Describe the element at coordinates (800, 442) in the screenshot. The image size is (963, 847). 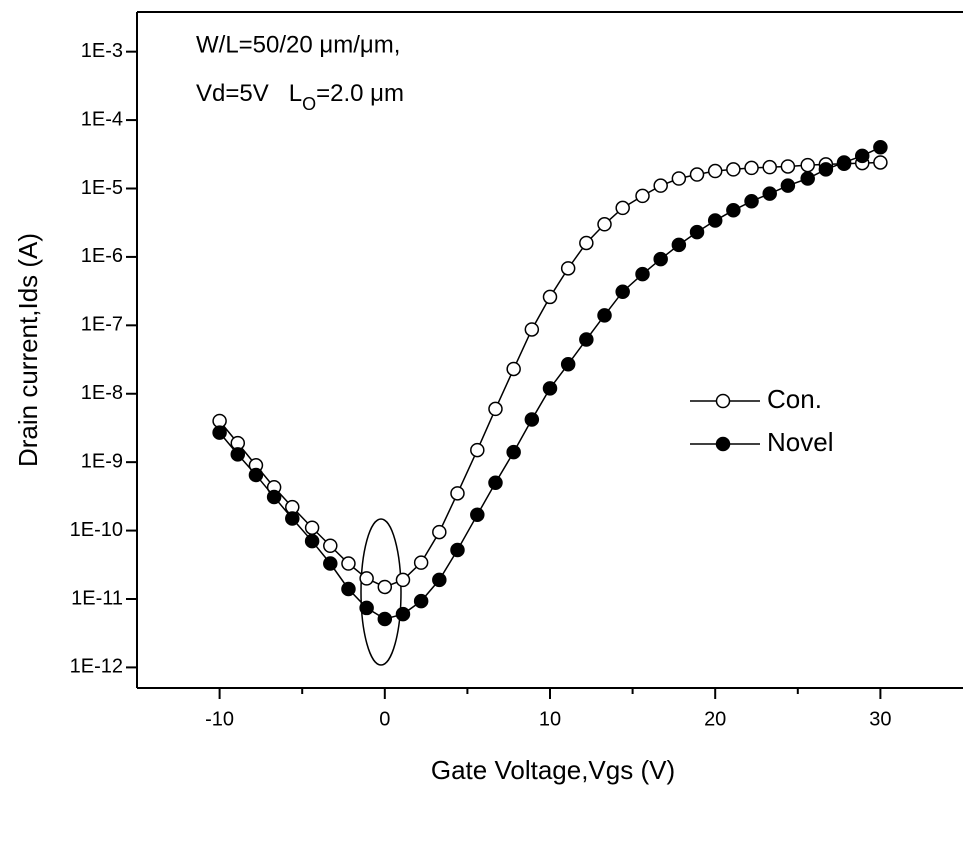
I see `legend-label: Novel` at that location.